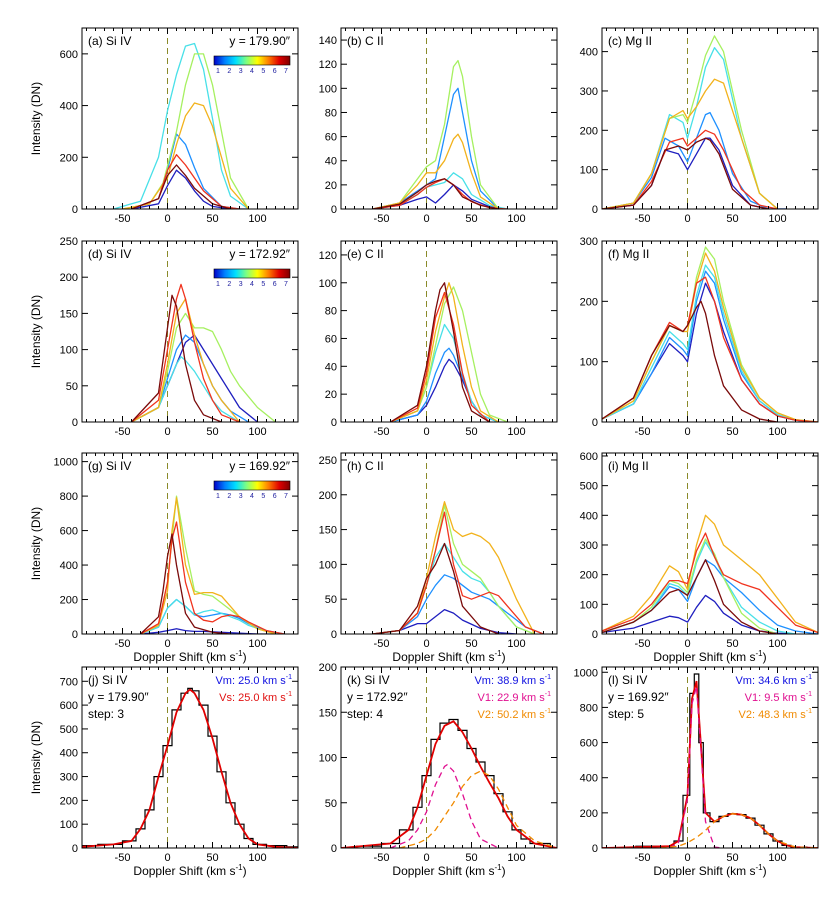 This screenshot has height=906, width=830. Describe the element at coordinates (773, 680) in the screenshot. I see `fit-velocity-label: Vm: 34.6 km s-1` at that location.